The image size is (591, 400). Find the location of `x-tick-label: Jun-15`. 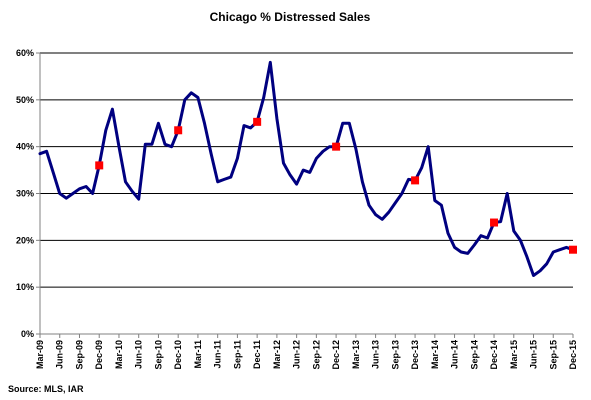

x-tick-label: Jun-15 is located at coordinates (534, 354).